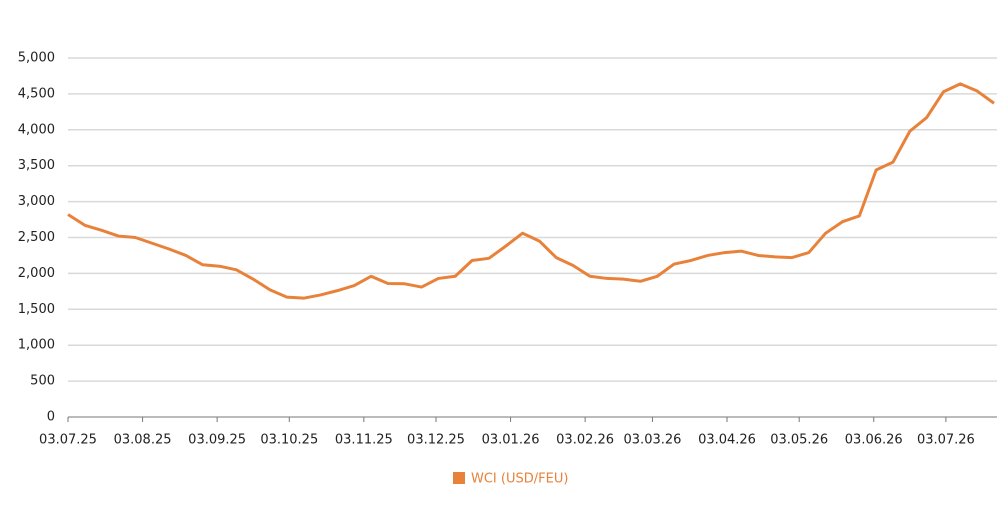 Image resolution: width=1000 pixels, height=522 pixels. What do you see at coordinates (36, 93) in the screenshot?
I see `y-tick-label: 4,500` at bounding box center [36, 93].